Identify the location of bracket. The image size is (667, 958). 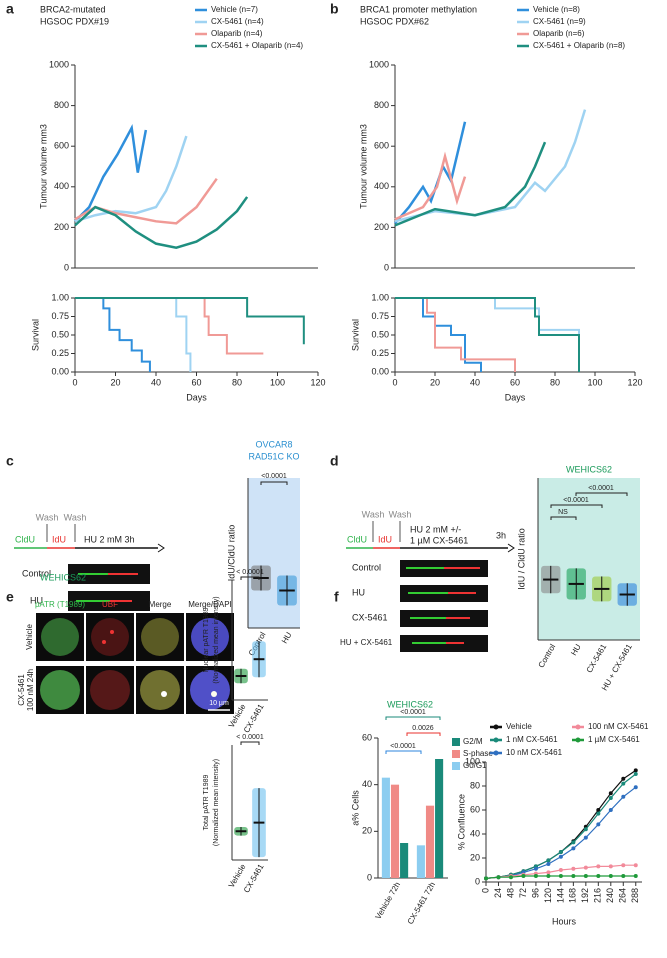
(413, 718).